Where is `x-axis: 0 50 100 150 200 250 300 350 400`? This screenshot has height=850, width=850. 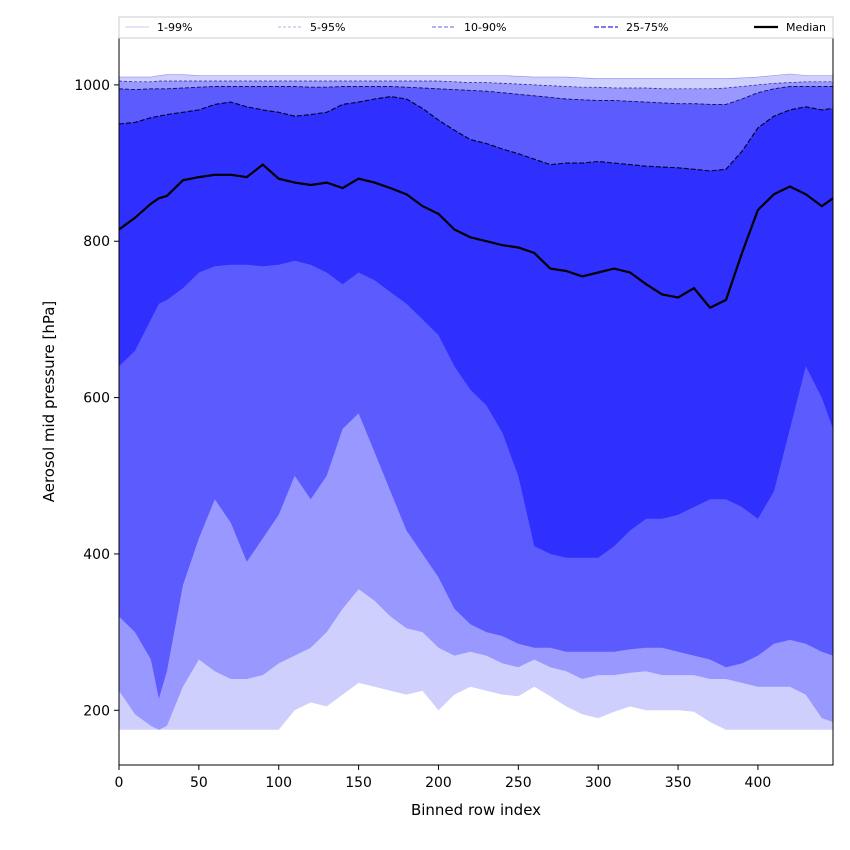
x-axis: 0 50 100 150 200 250 300 350 400 is located at coordinates (443, 778).